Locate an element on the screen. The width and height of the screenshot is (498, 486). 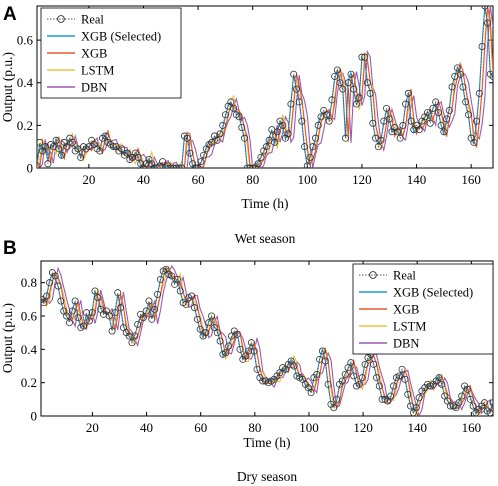
y-tick-label: 0 is located at coordinates (30, 168).